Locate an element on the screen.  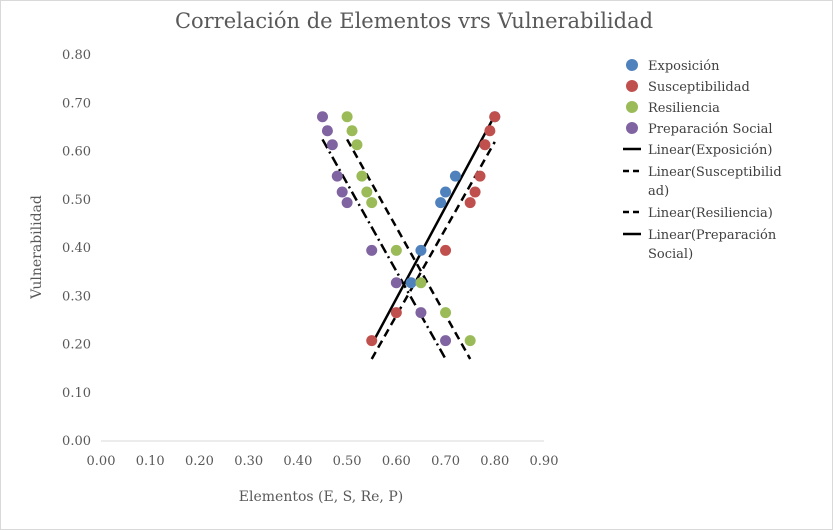
x-tick-label: 0.10 is located at coordinates (150, 461).